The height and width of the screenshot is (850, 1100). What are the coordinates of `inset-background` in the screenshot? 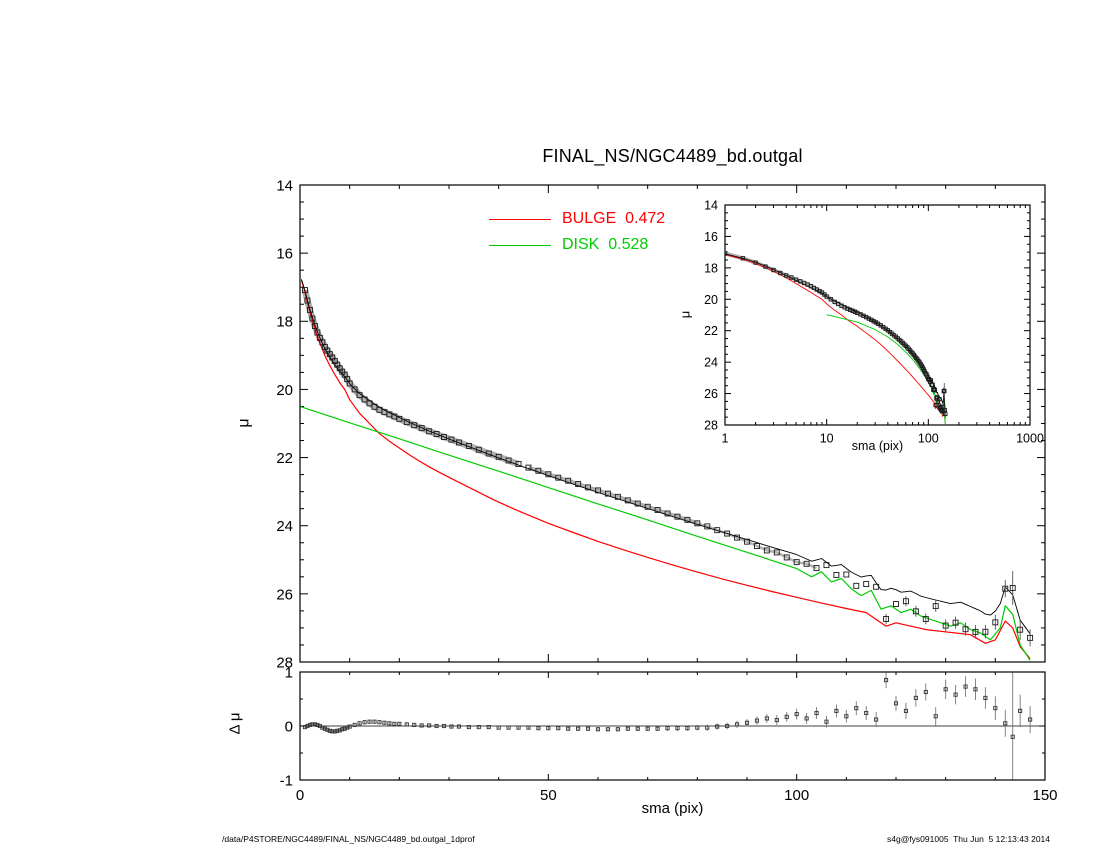 It's located at (877, 315).